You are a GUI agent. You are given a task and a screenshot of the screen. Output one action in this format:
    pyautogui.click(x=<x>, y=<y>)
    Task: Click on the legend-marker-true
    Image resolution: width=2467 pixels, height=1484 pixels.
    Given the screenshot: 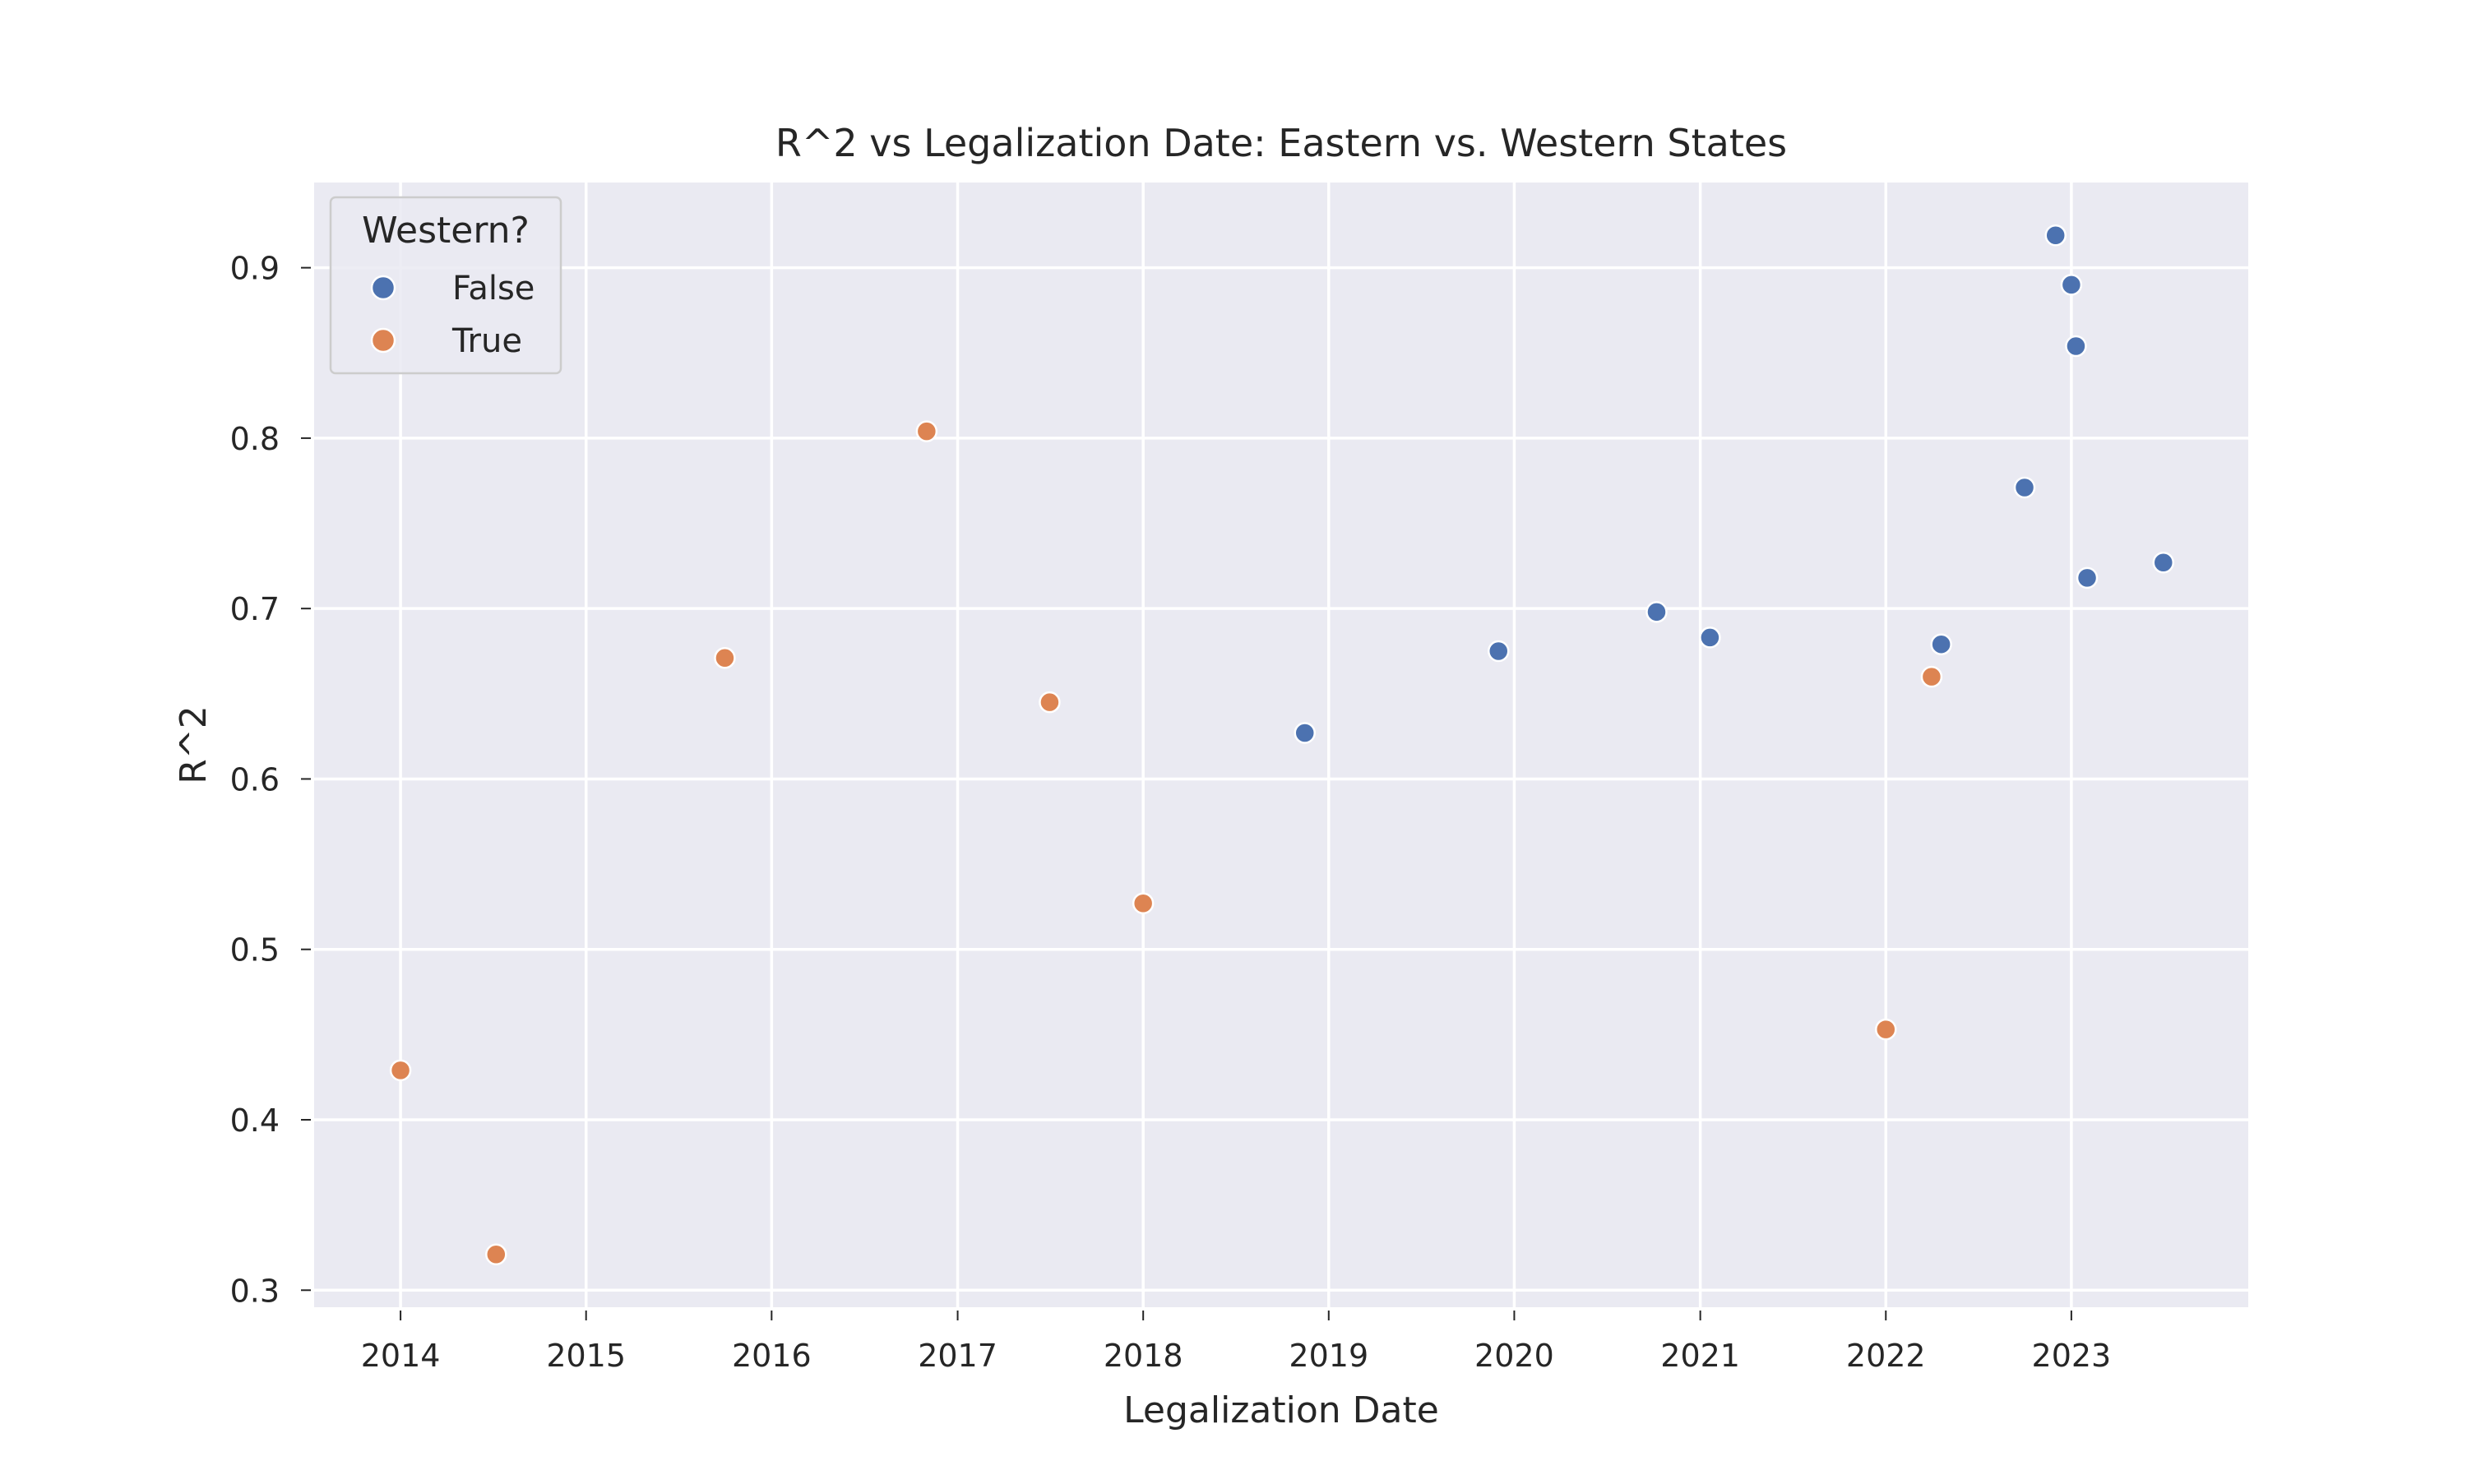 What is the action you would take?
    pyautogui.click(x=383, y=341)
    